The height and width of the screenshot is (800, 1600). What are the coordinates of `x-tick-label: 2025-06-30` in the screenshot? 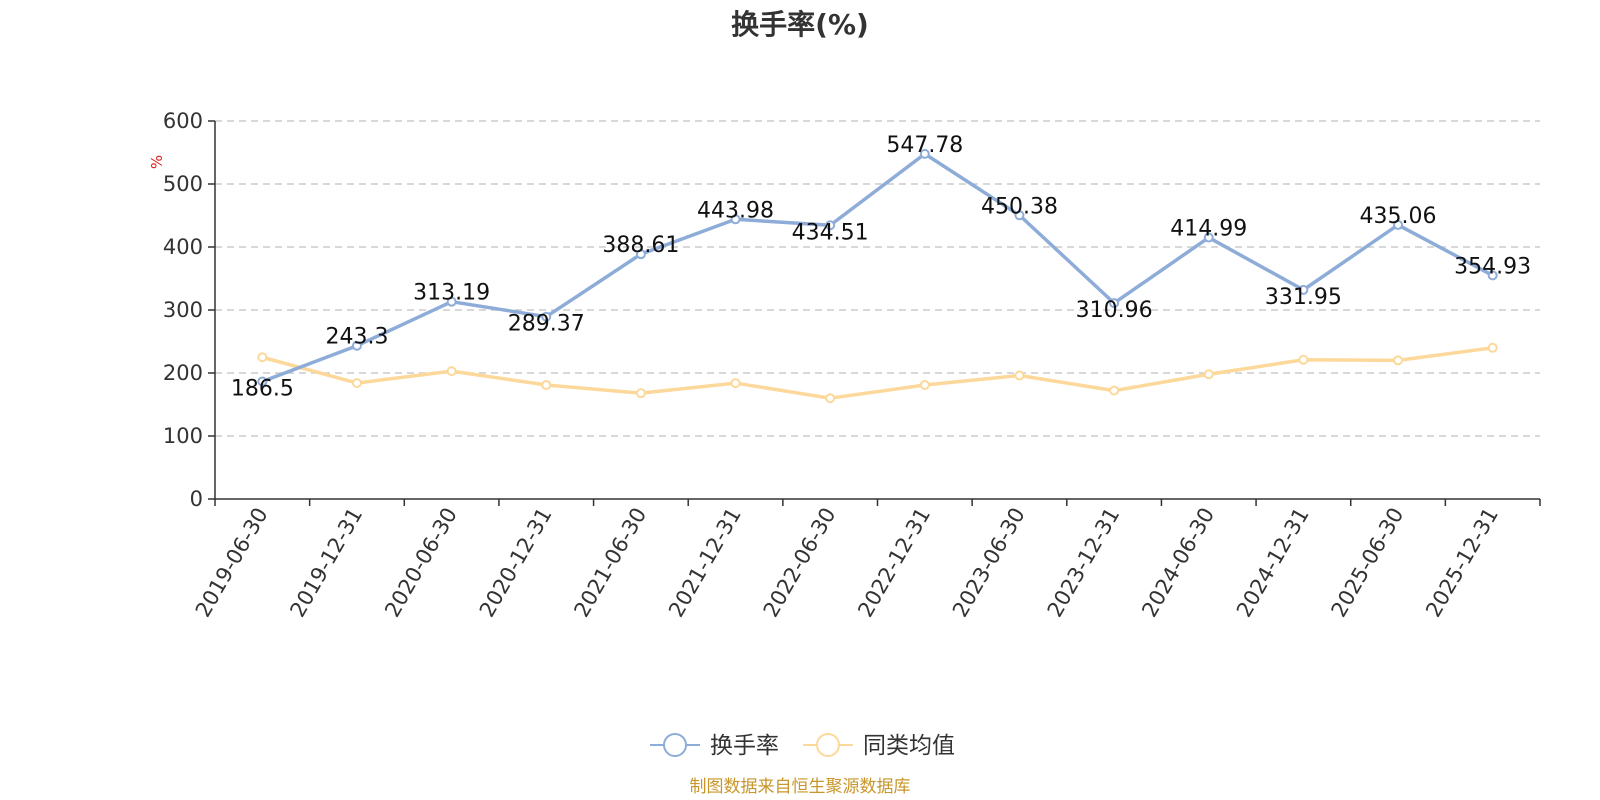 It's located at (1368, 563).